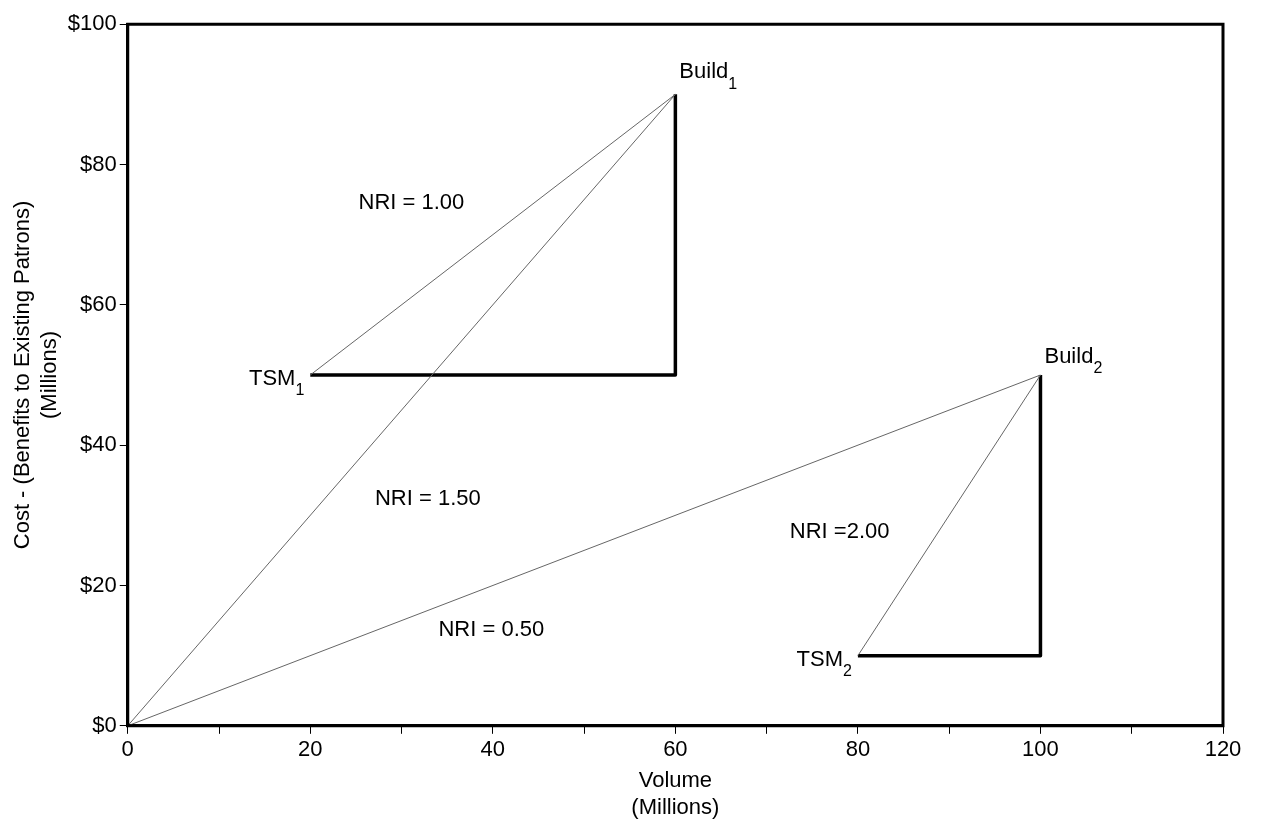 Image resolution: width=1261 pixels, height=832 pixels. Describe the element at coordinates (858, 749) in the screenshot. I see `x-tick-label: 80` at that location.